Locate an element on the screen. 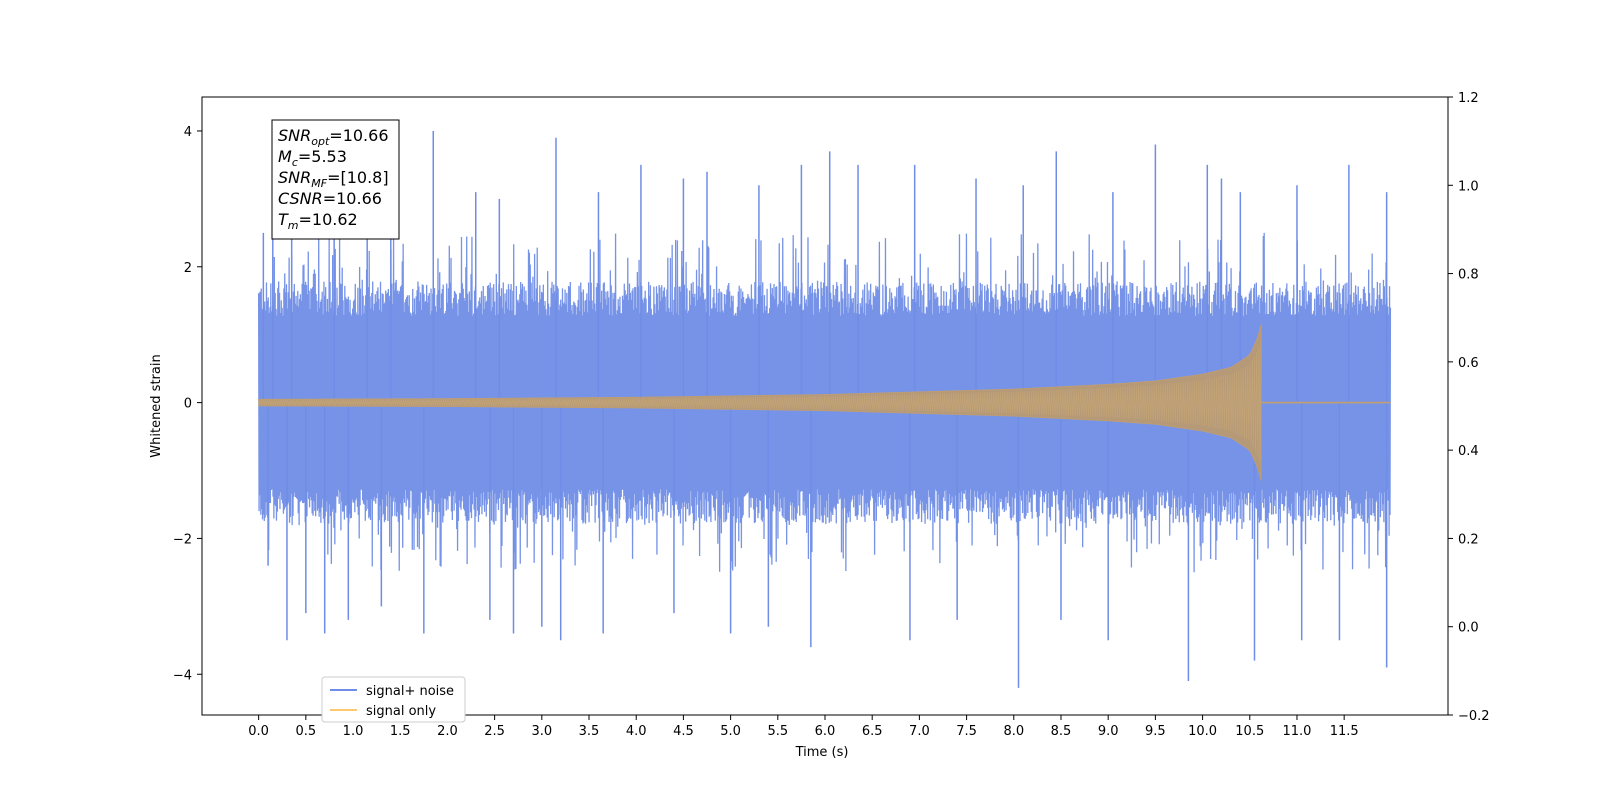  x-tick-label: 2.0 is located at coordinates (447, 731).